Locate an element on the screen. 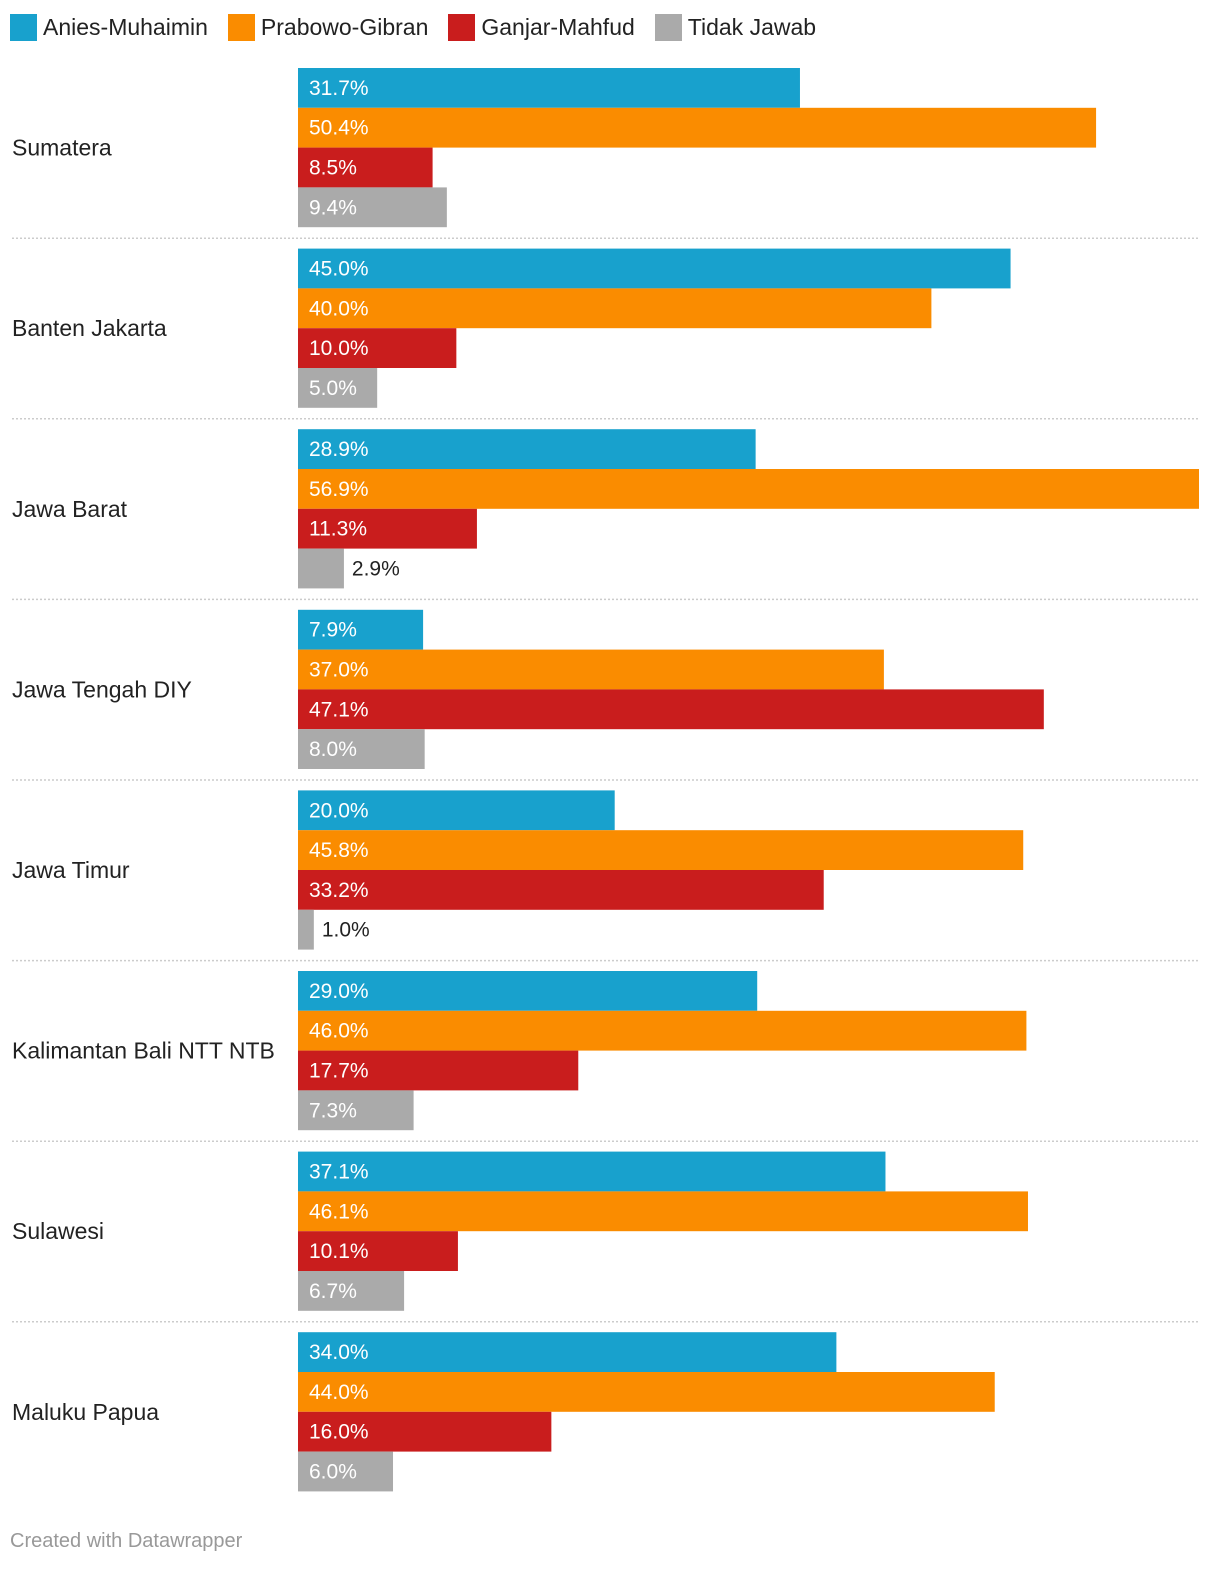 This screenshot has width=1220, height=1580. category-label: Jawa Tengah DIY is located at coordinates (102, 689).